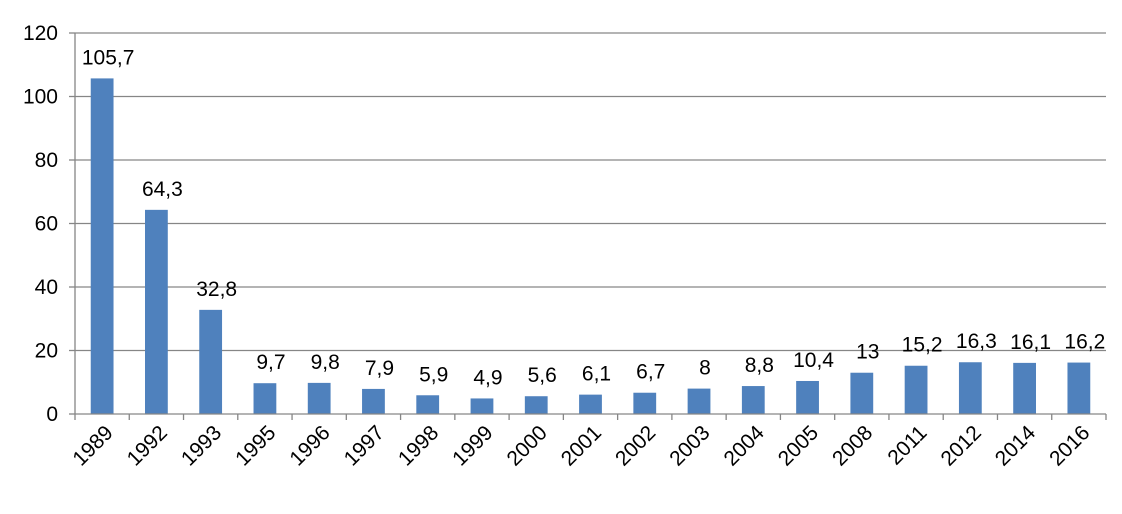  What do you see at coordinates (645, 403) in the screenshot?
I see `bar-2002` at bounding box center [645, 403].